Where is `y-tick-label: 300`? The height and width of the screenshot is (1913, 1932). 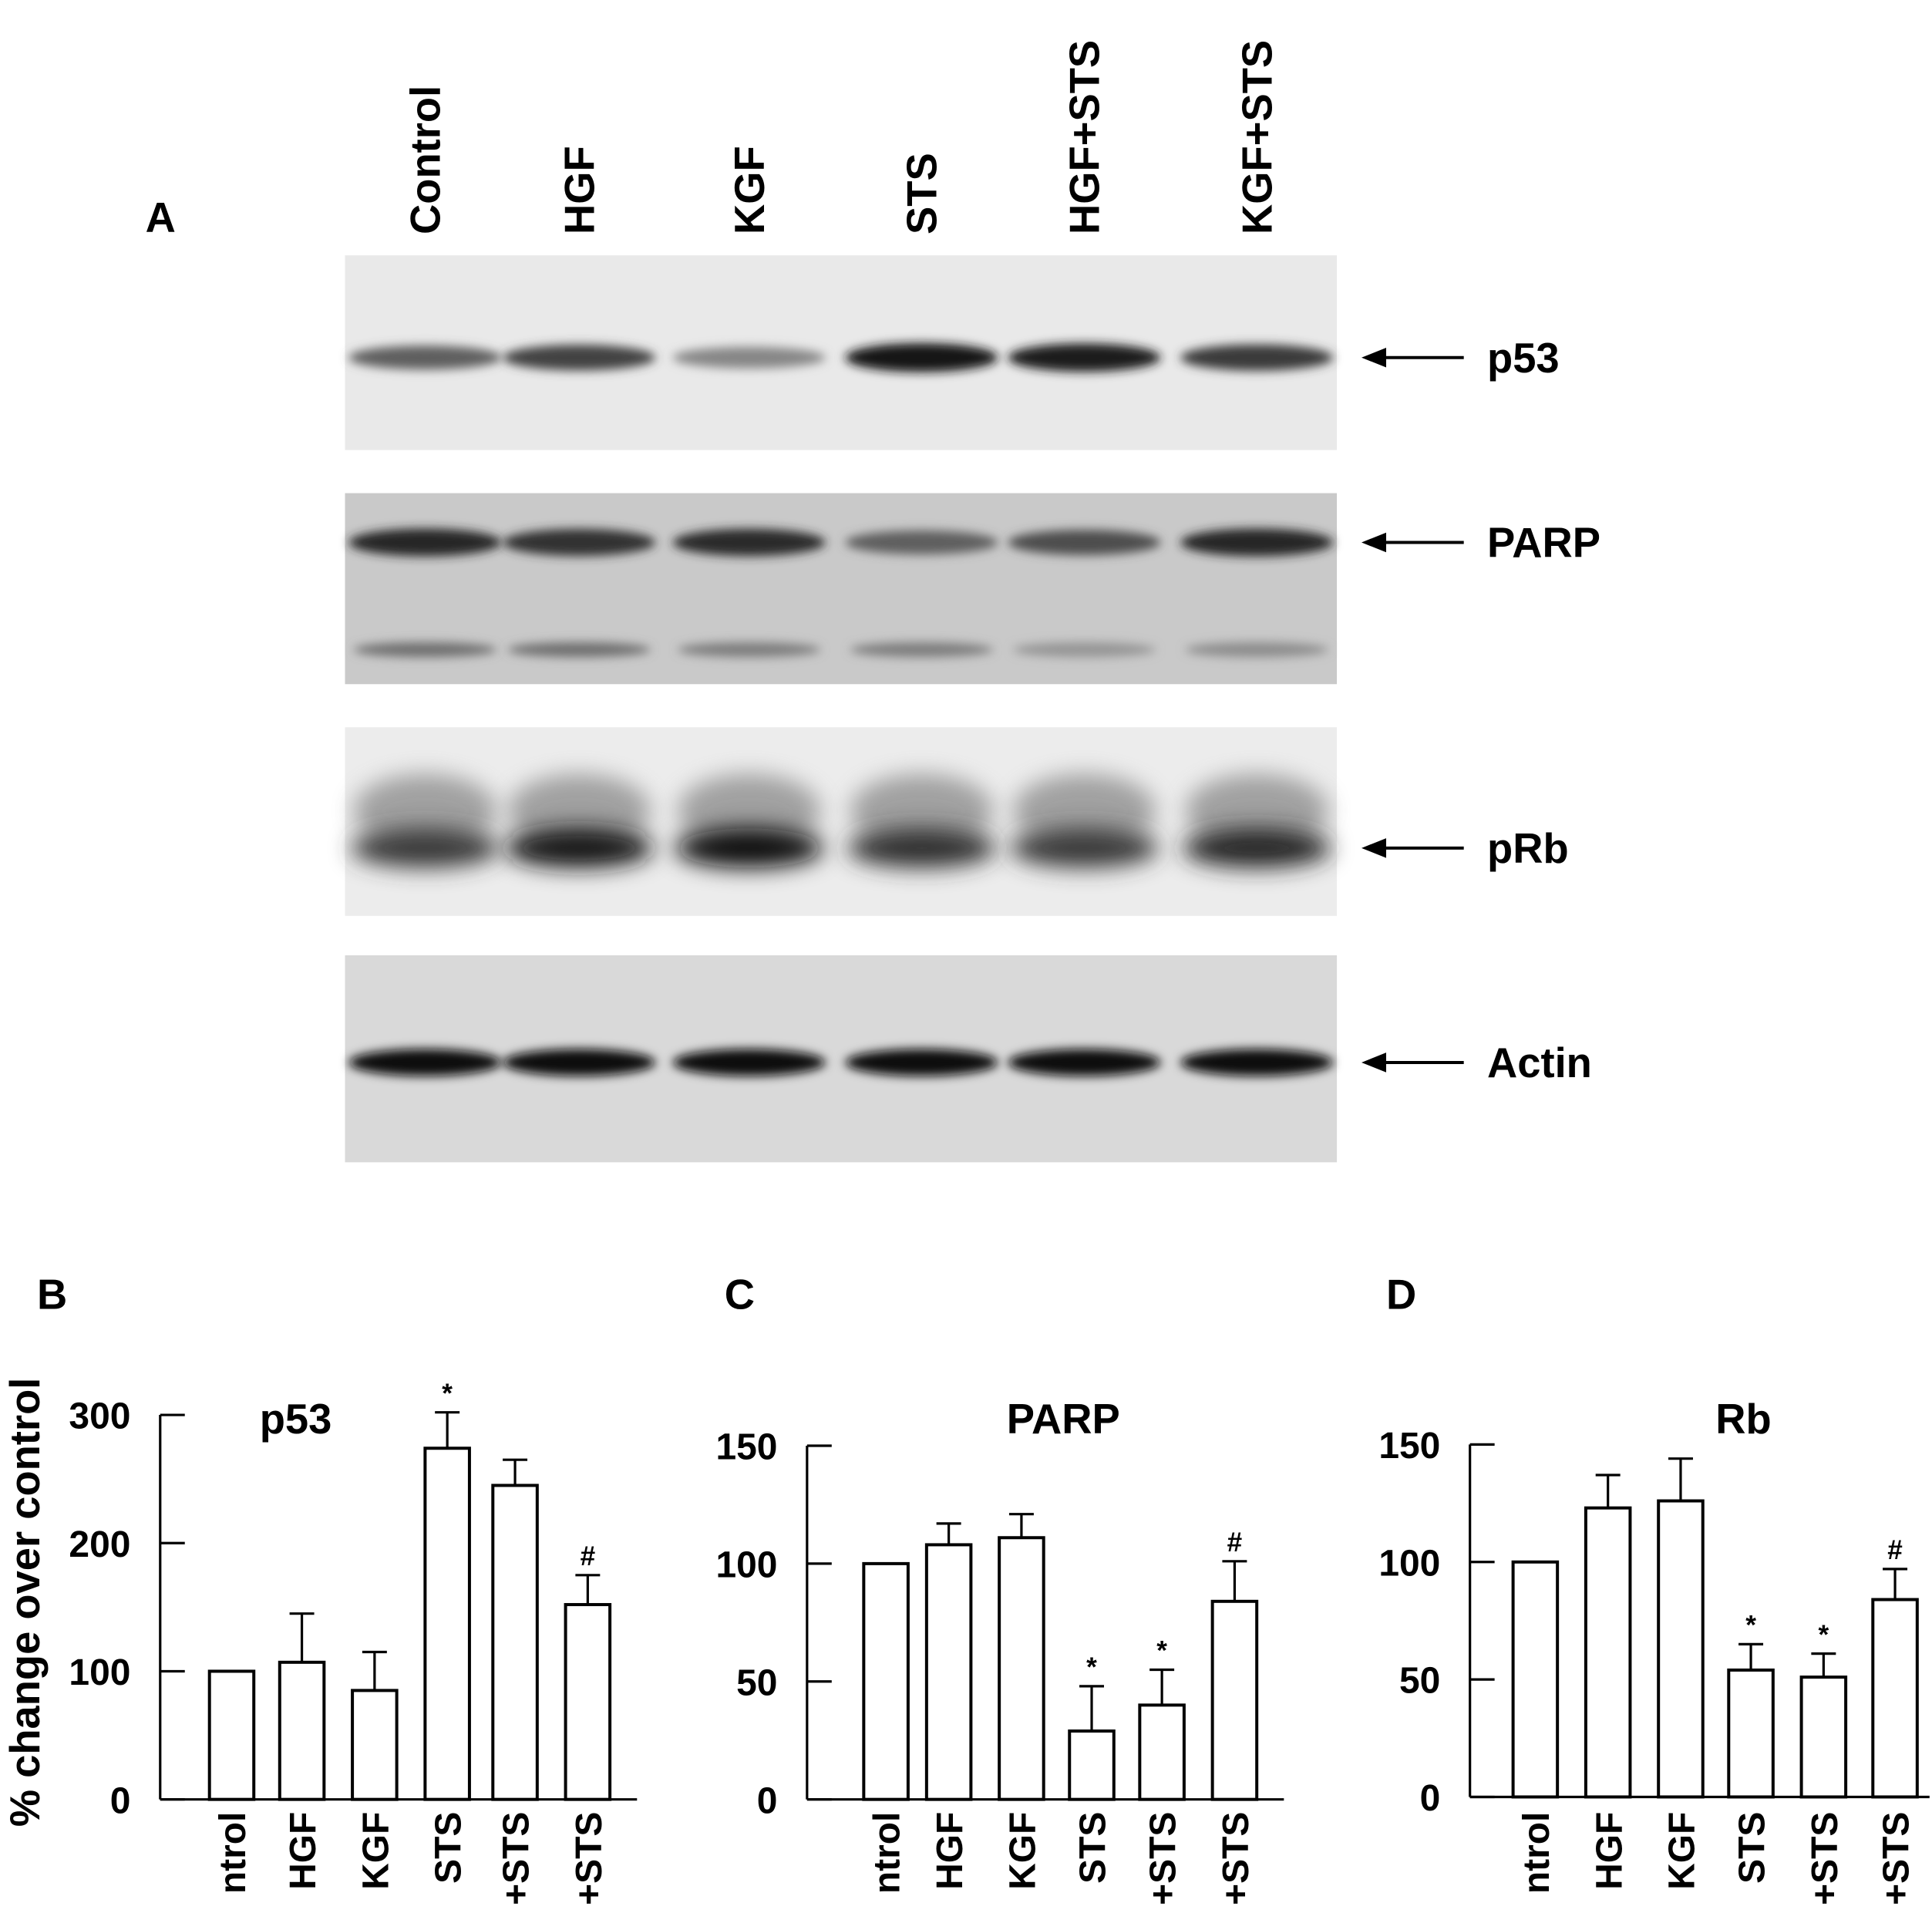 y-tick-label: 300 is located at coordinates (99, 1416).